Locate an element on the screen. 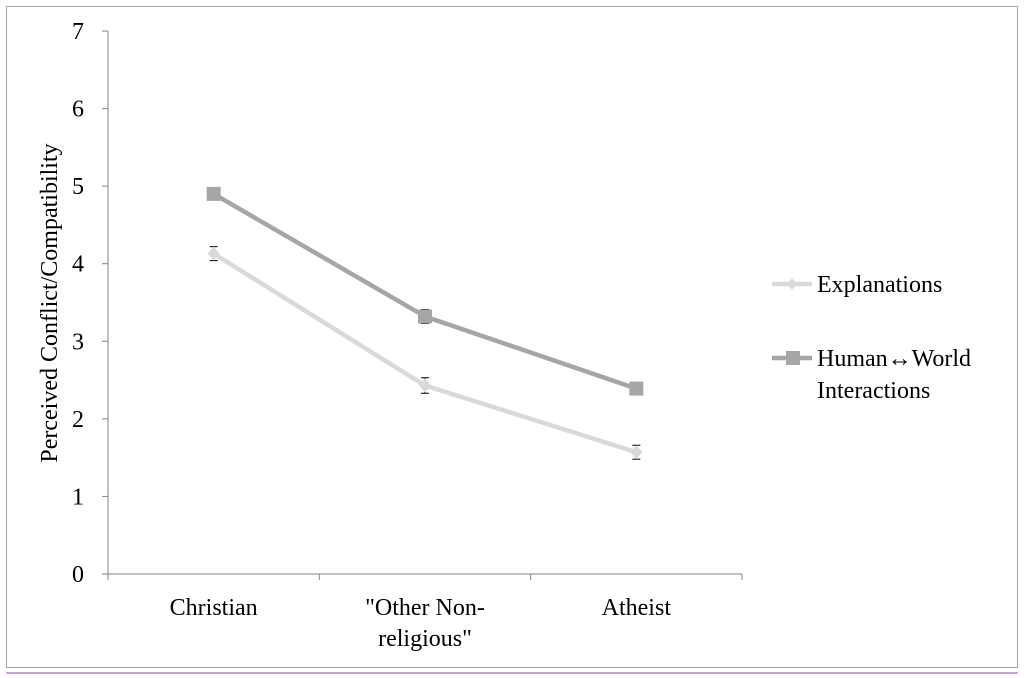 Image resolution: width=1024 pixels, height=678 pixels. y-tick-label: 6 is located at coordinates (78, 110).